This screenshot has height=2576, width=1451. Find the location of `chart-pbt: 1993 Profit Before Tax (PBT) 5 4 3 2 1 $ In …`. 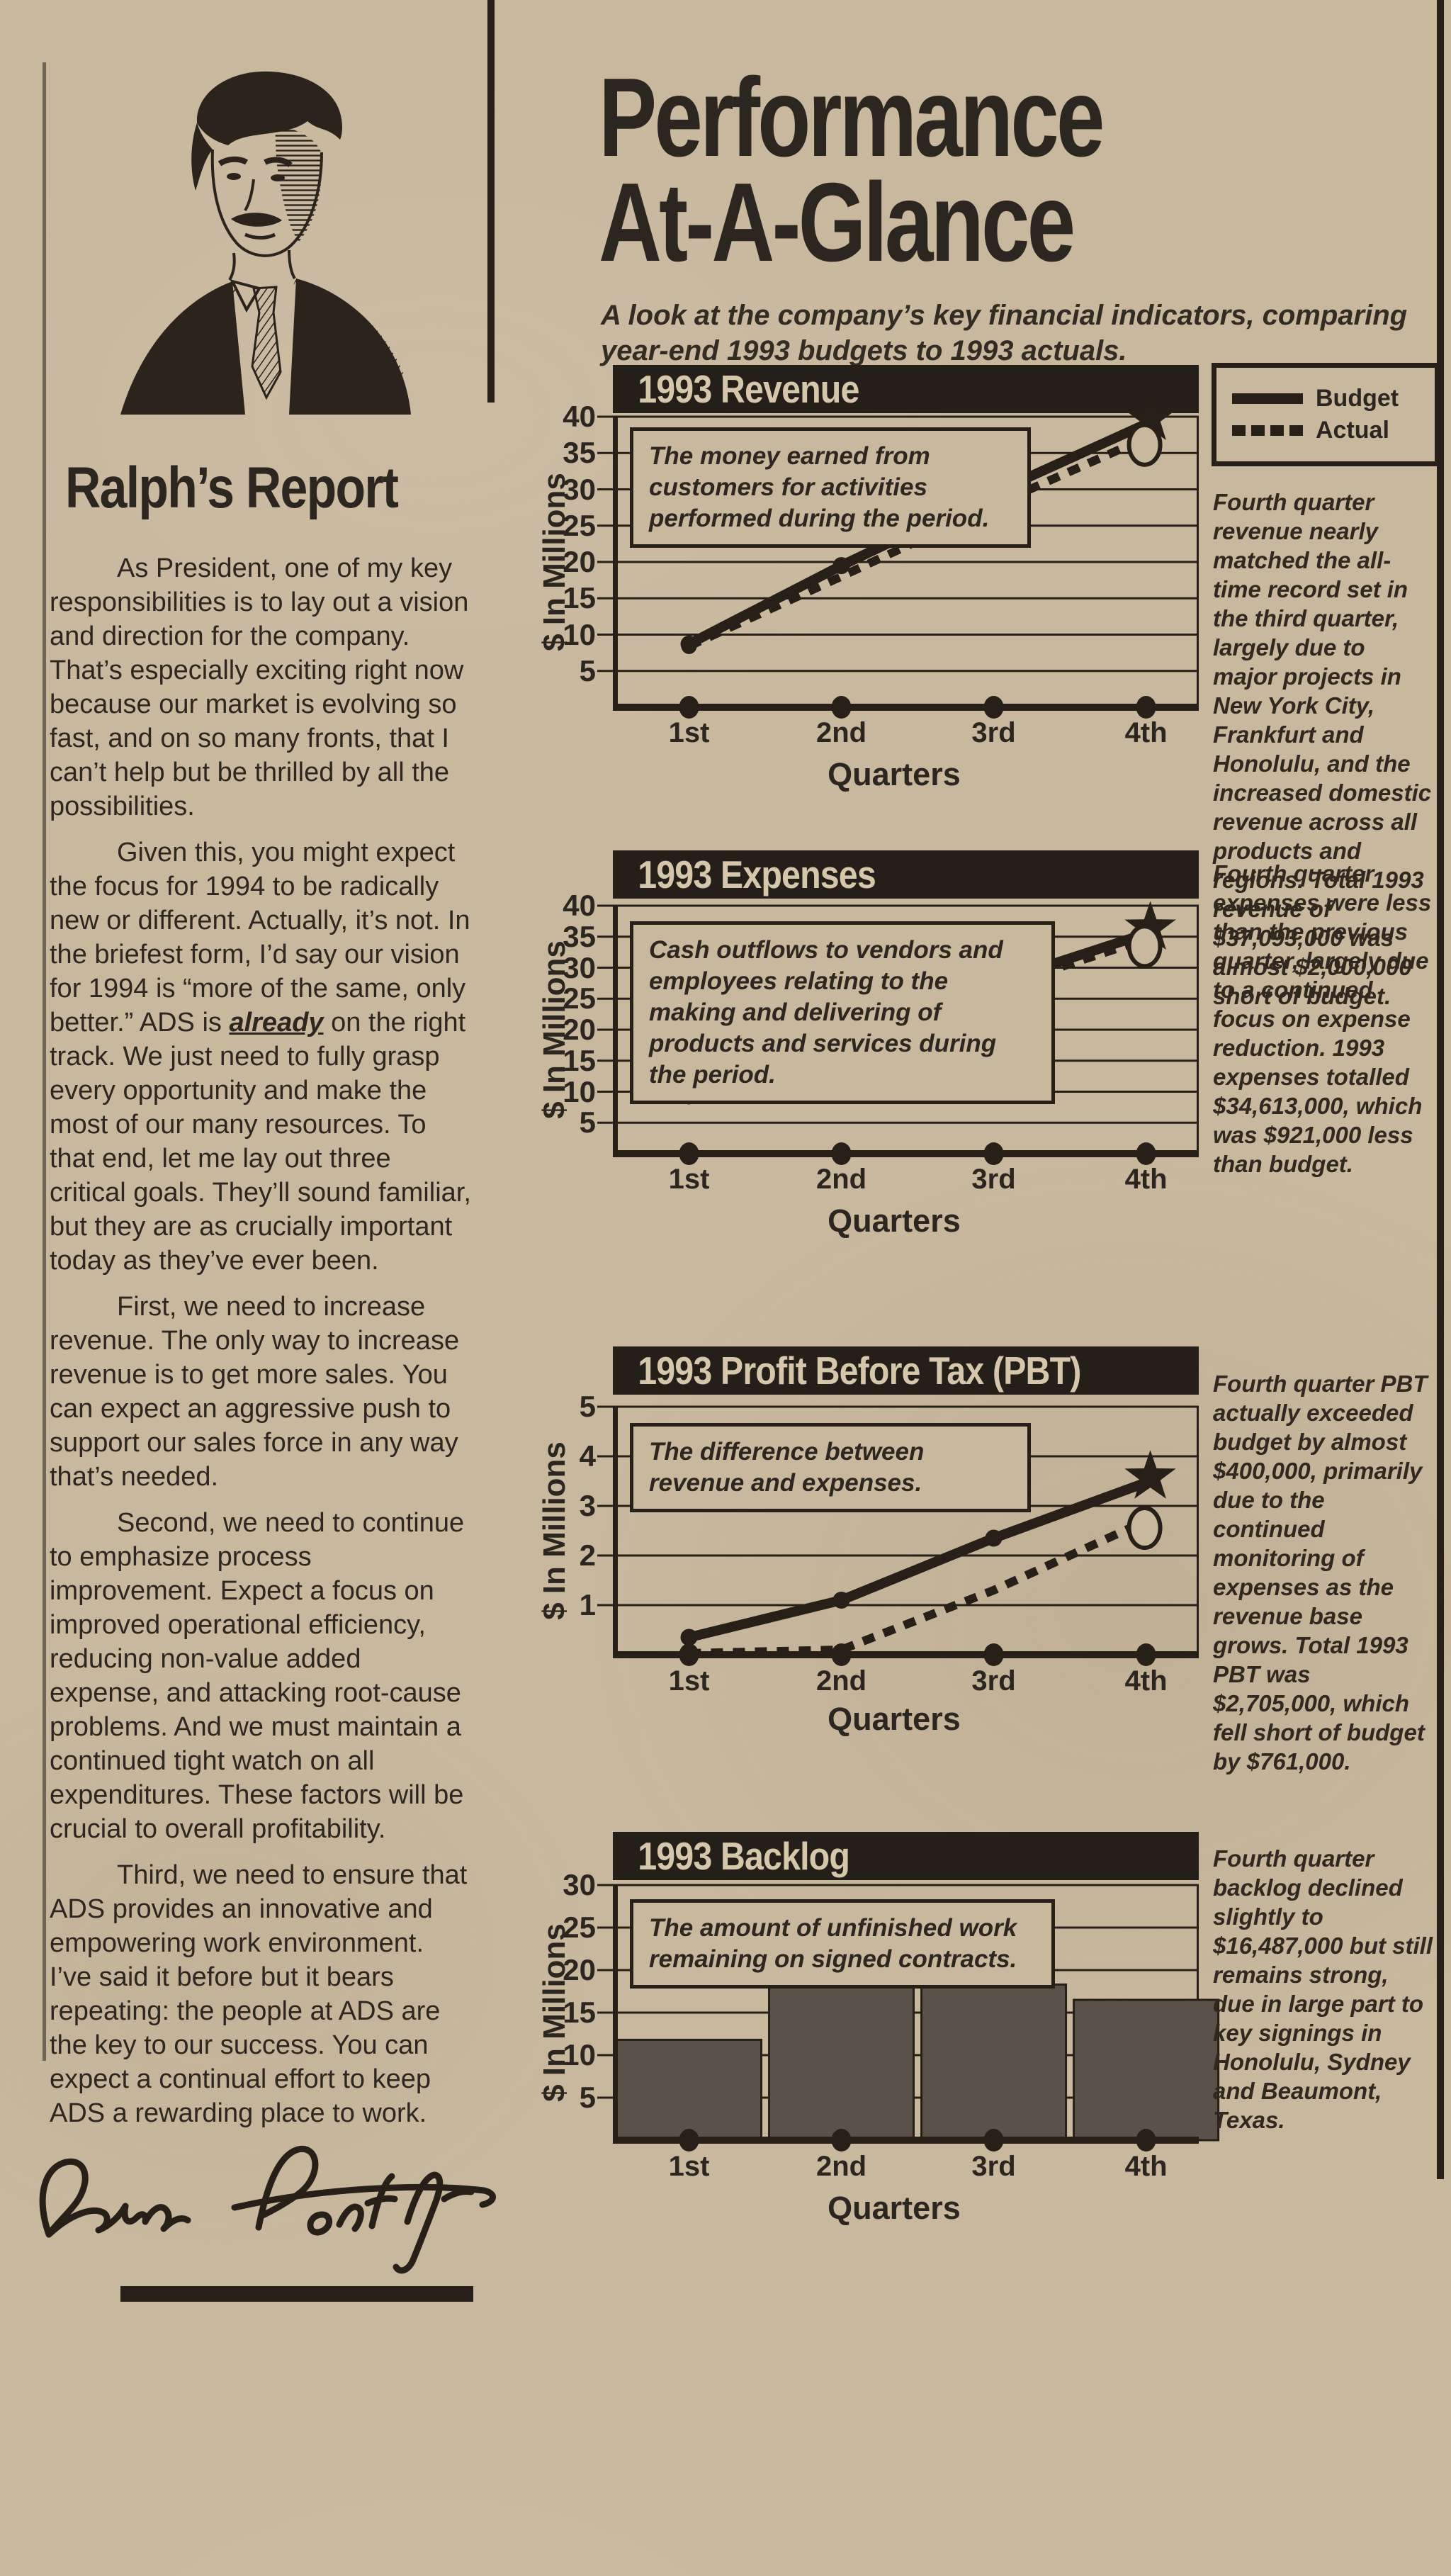

chart-pbt: 1993 Profit Before Tax (PBT) 5 4 3 2 1 $ In … is located at coordinates (868, 1714).